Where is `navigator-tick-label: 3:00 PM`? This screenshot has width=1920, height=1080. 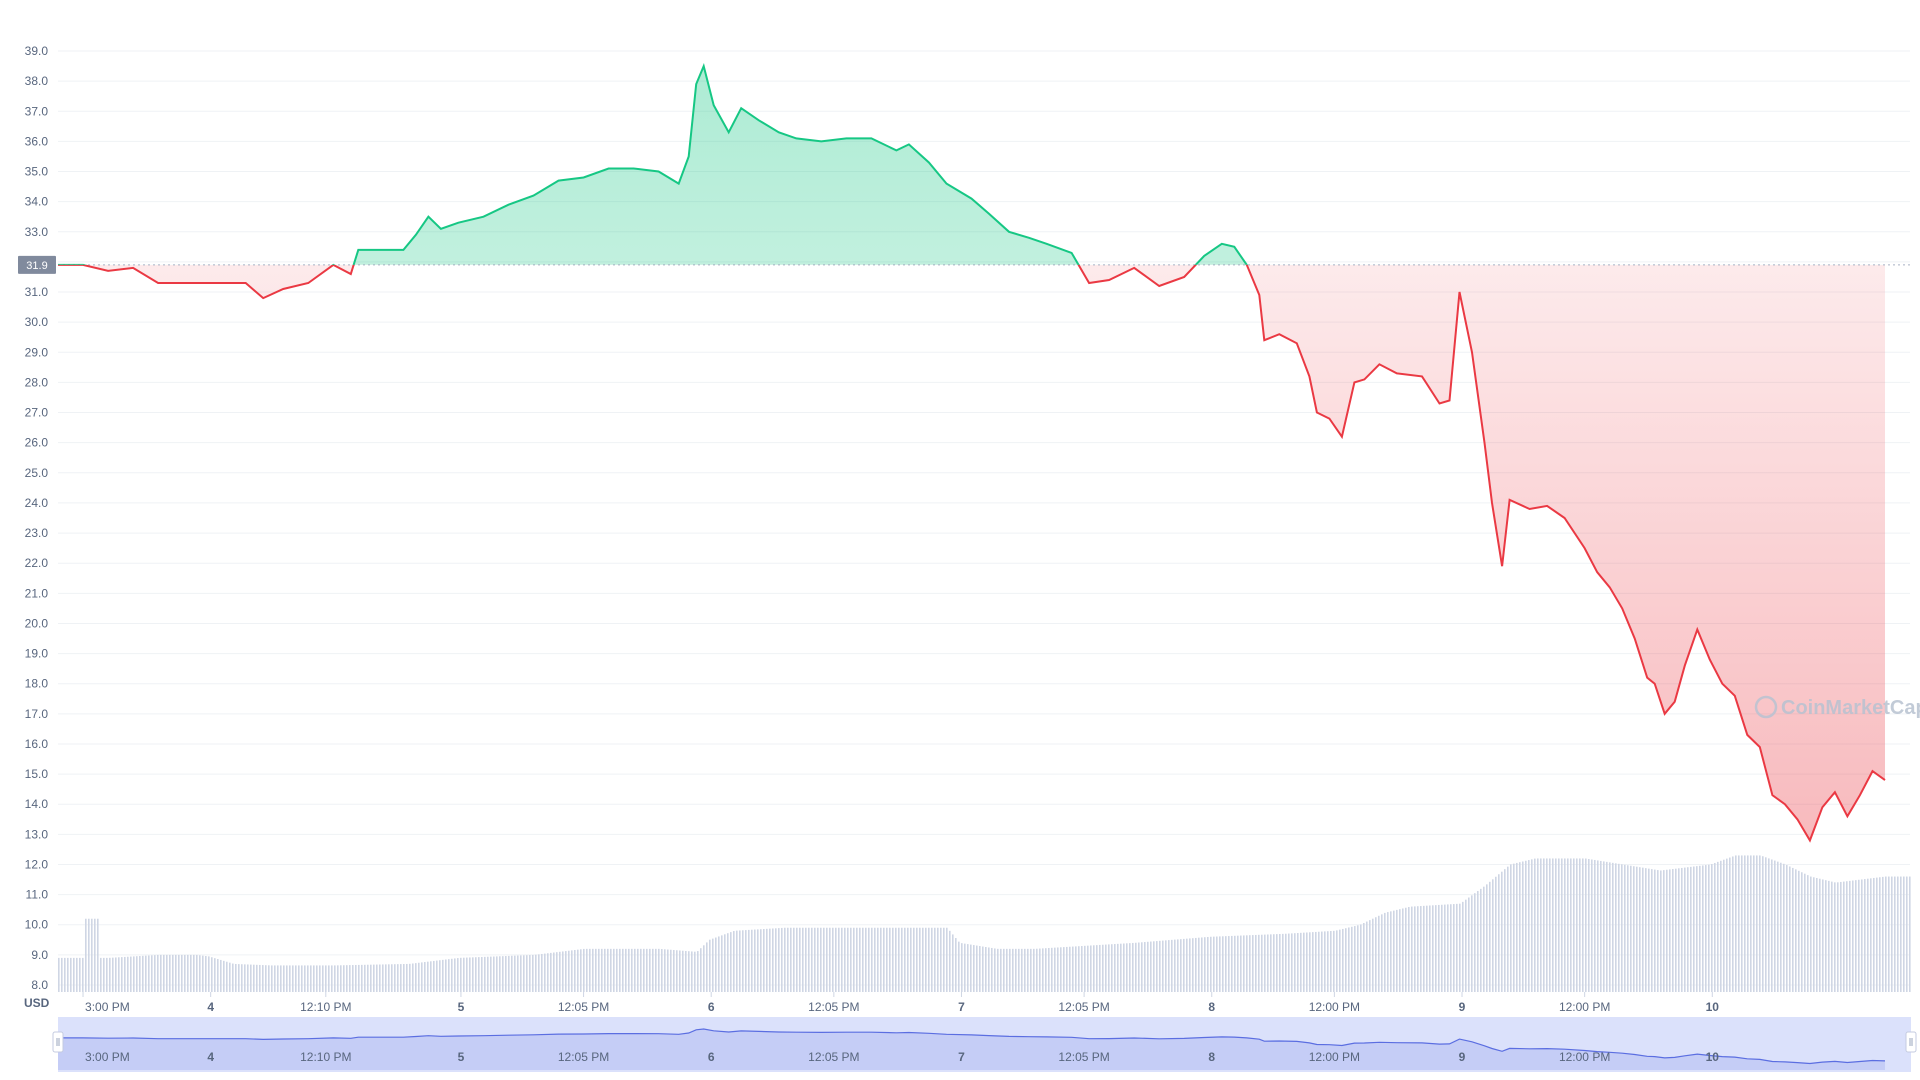
navigator-tick-label: 3:00 PM is located at coordinates (107, 1057).